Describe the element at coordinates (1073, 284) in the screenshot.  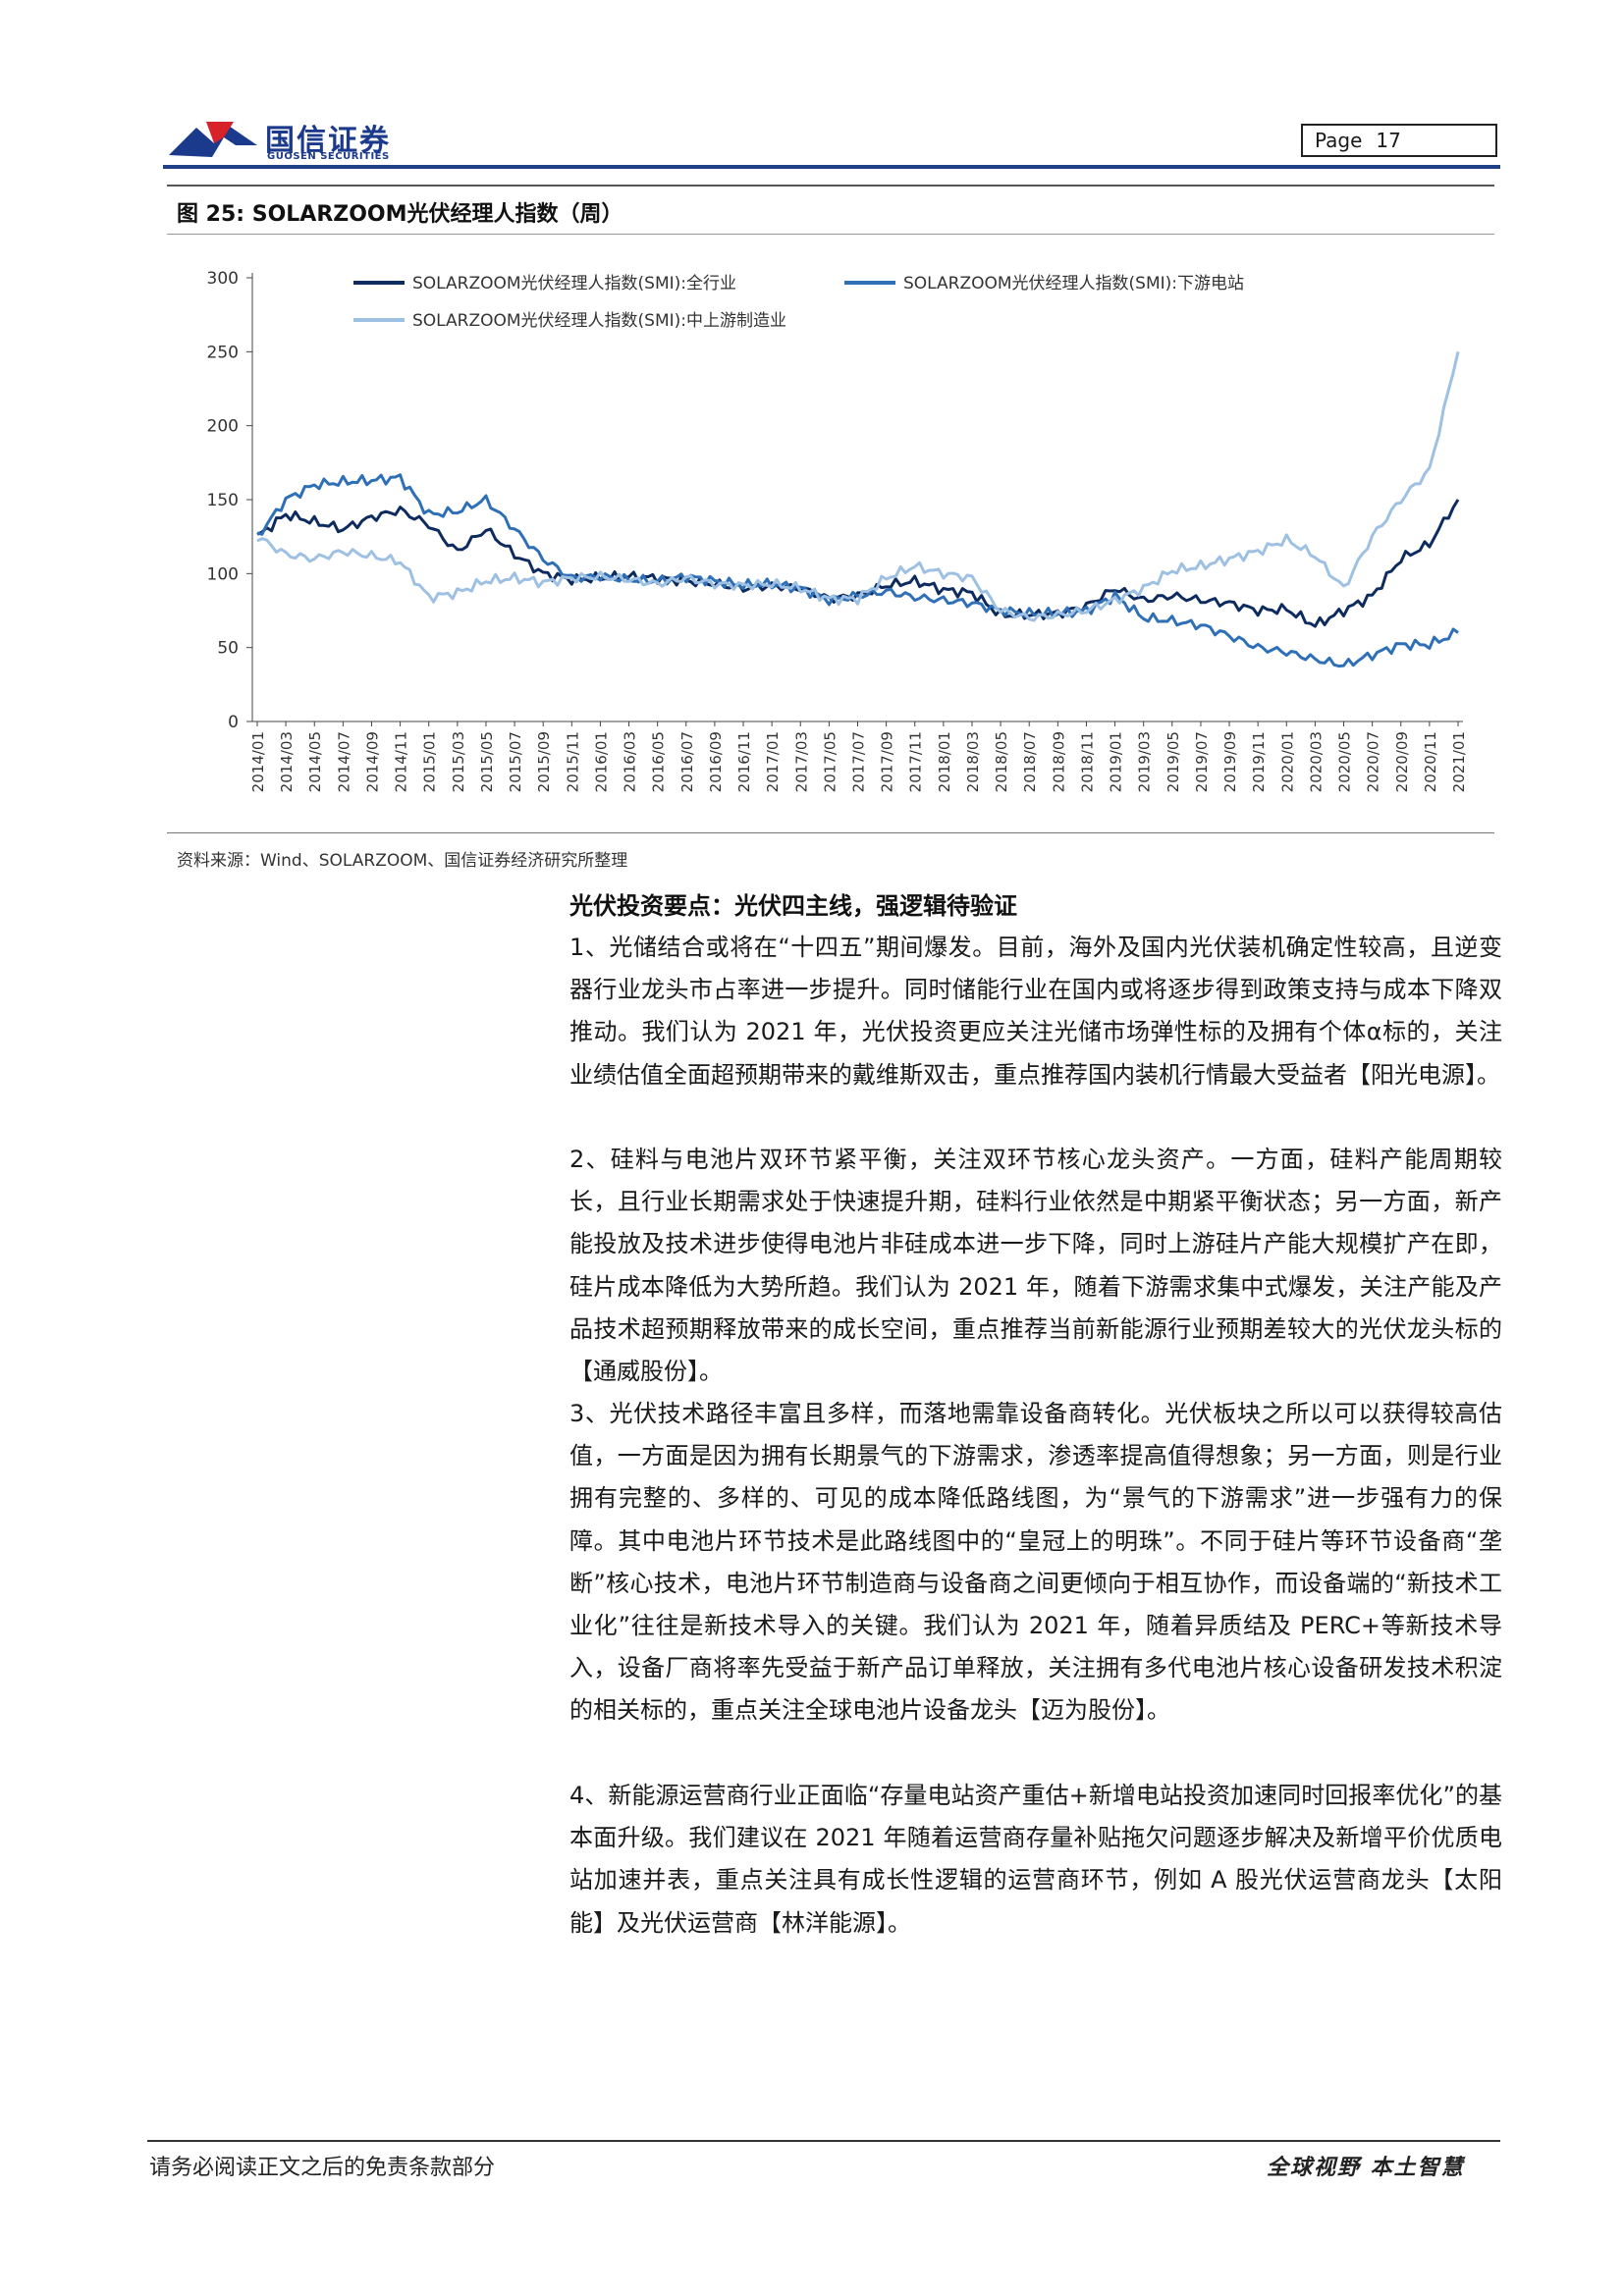
I see `legend-label: SOLARZOOM光伏经理人指数(SMI):下游电站` at that location.